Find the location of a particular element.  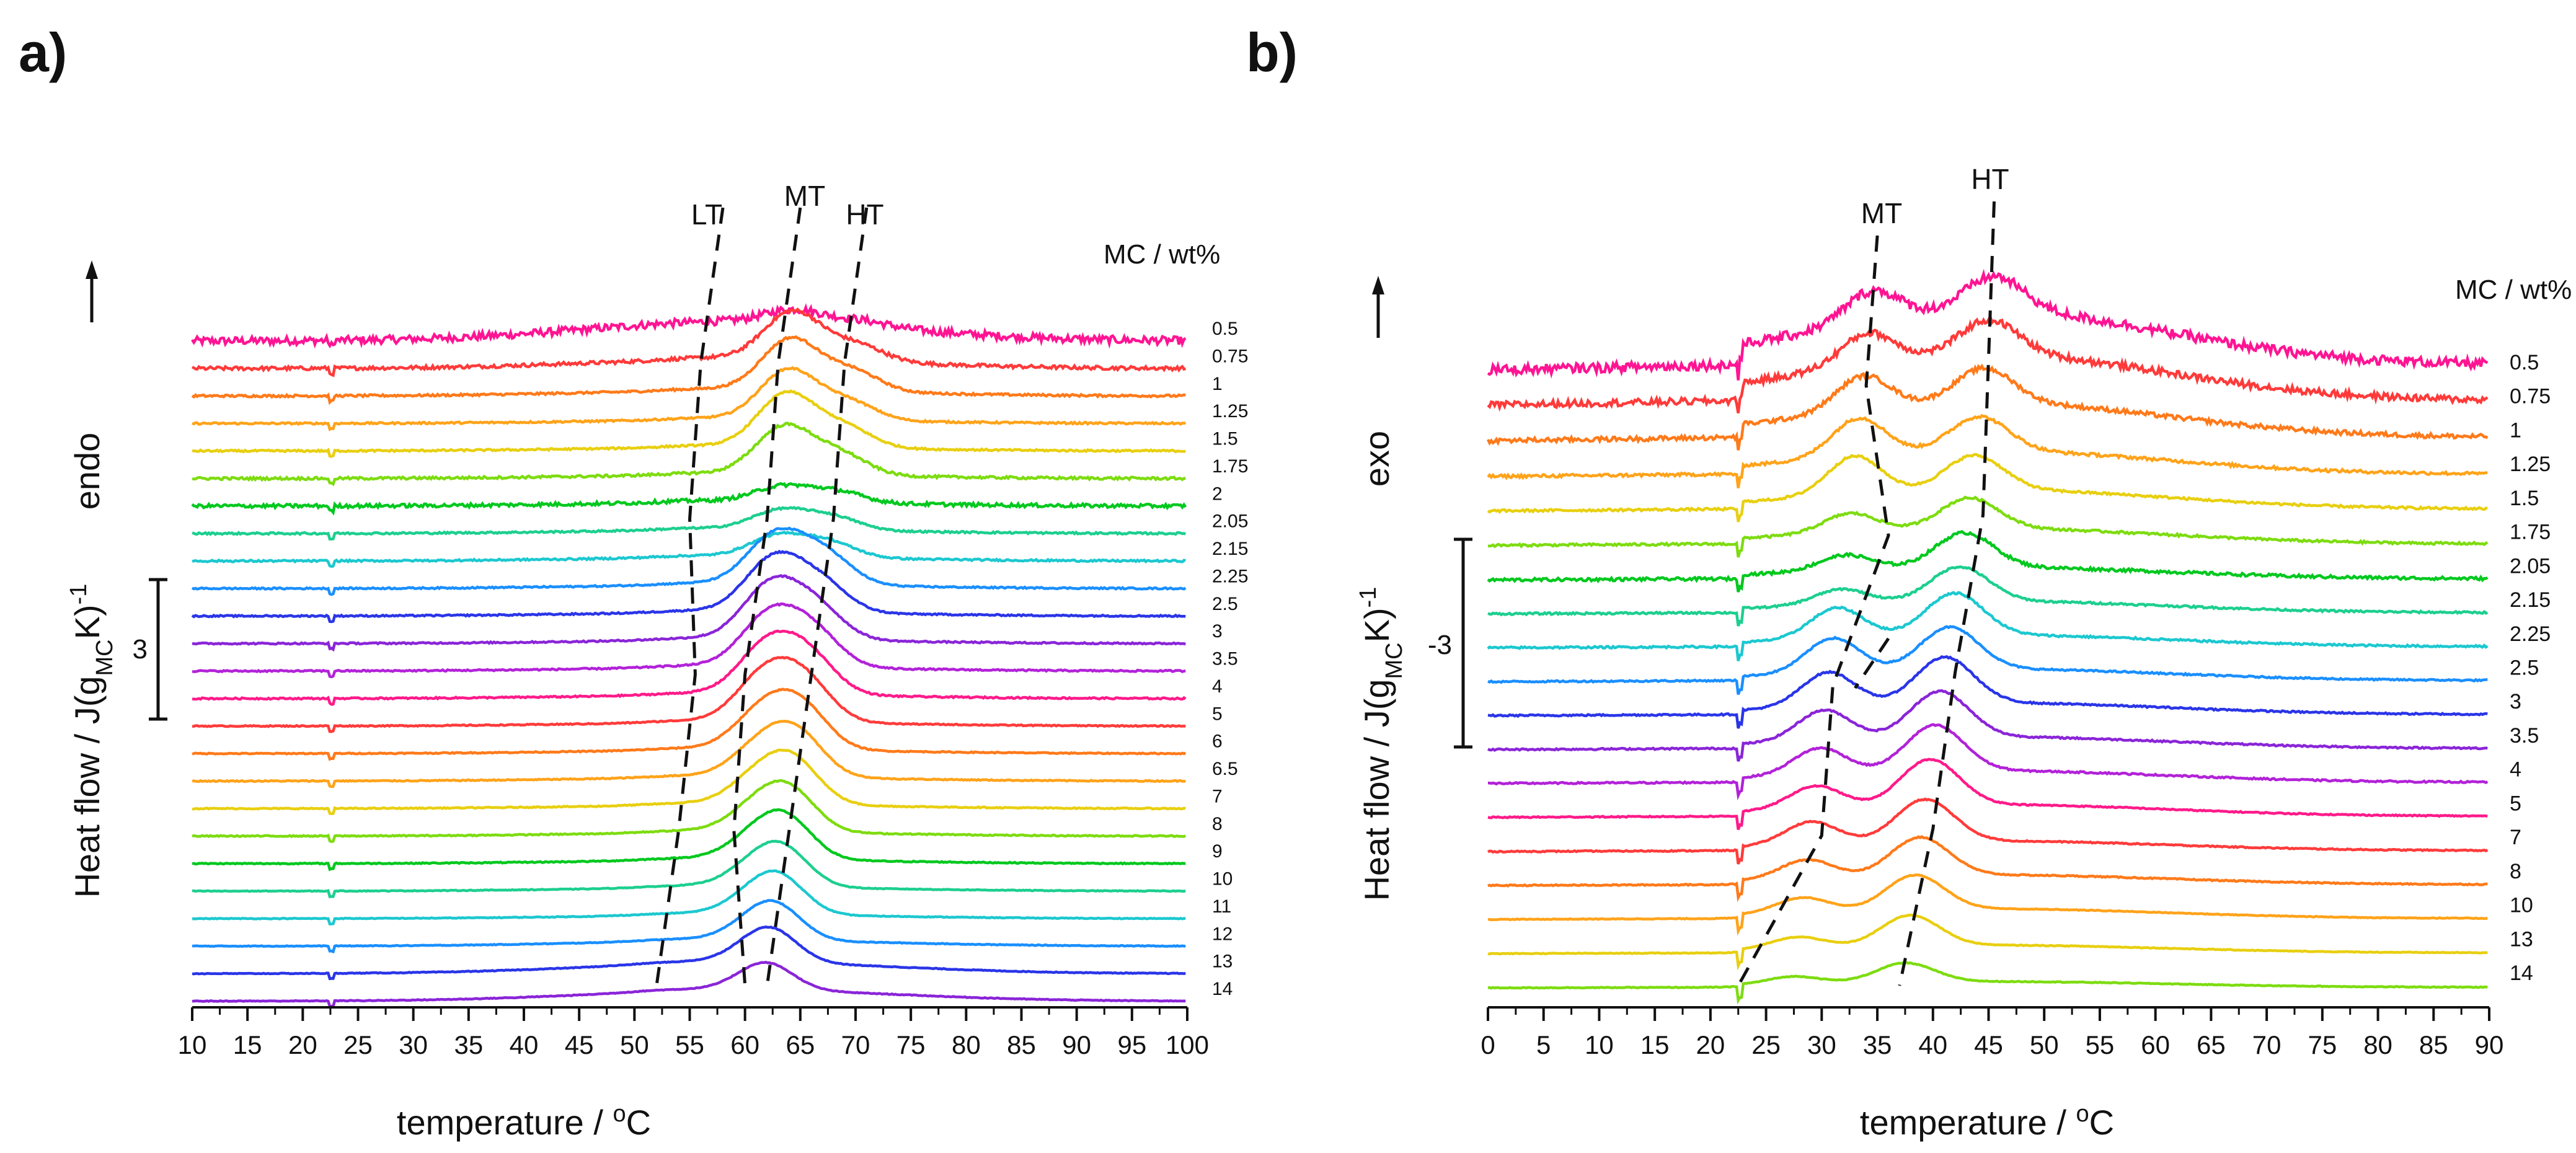

a-series-11-line is located at coordinates (689, 897).